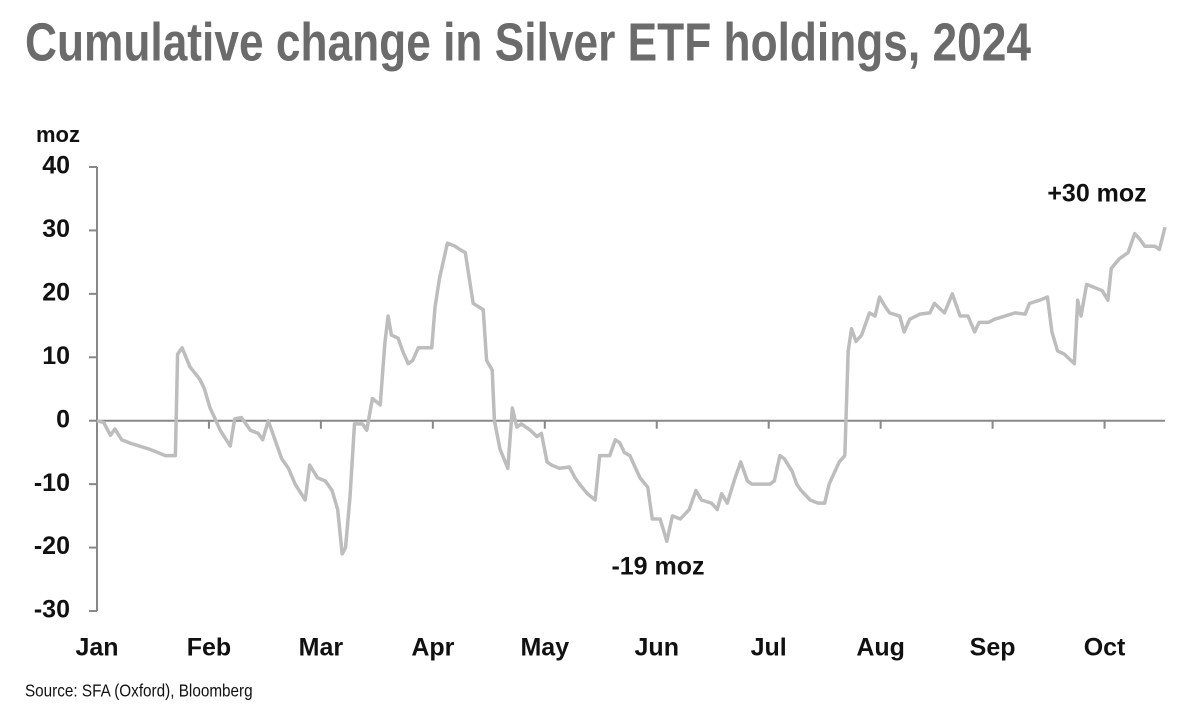 The width and height of the screenshot is (1200, 713). What do you see at coordinates (321, 648) in the screenshot?
I see `x-tick-label: Mar` at bounding box center [321, 648].